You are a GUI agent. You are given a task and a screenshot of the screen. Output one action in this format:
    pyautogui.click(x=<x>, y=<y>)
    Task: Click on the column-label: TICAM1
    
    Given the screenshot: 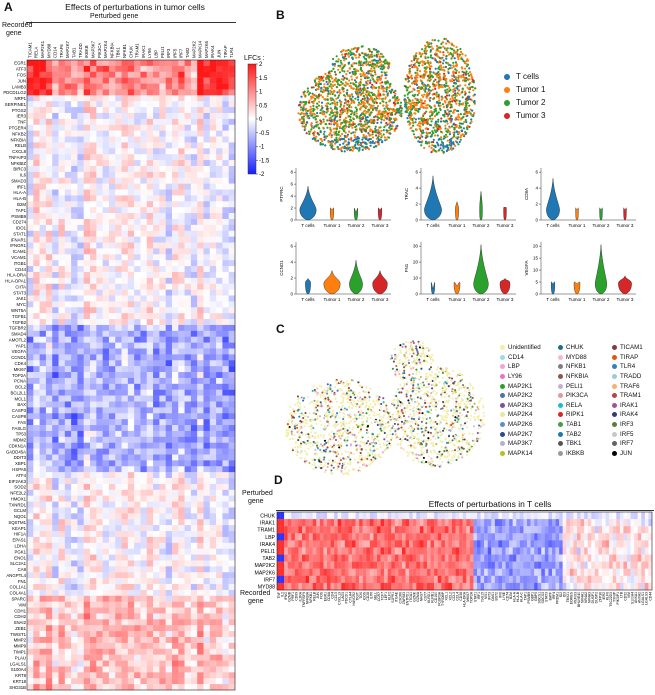 What is the action you would take?
    pyautogui.click(x=29, y=50)
    